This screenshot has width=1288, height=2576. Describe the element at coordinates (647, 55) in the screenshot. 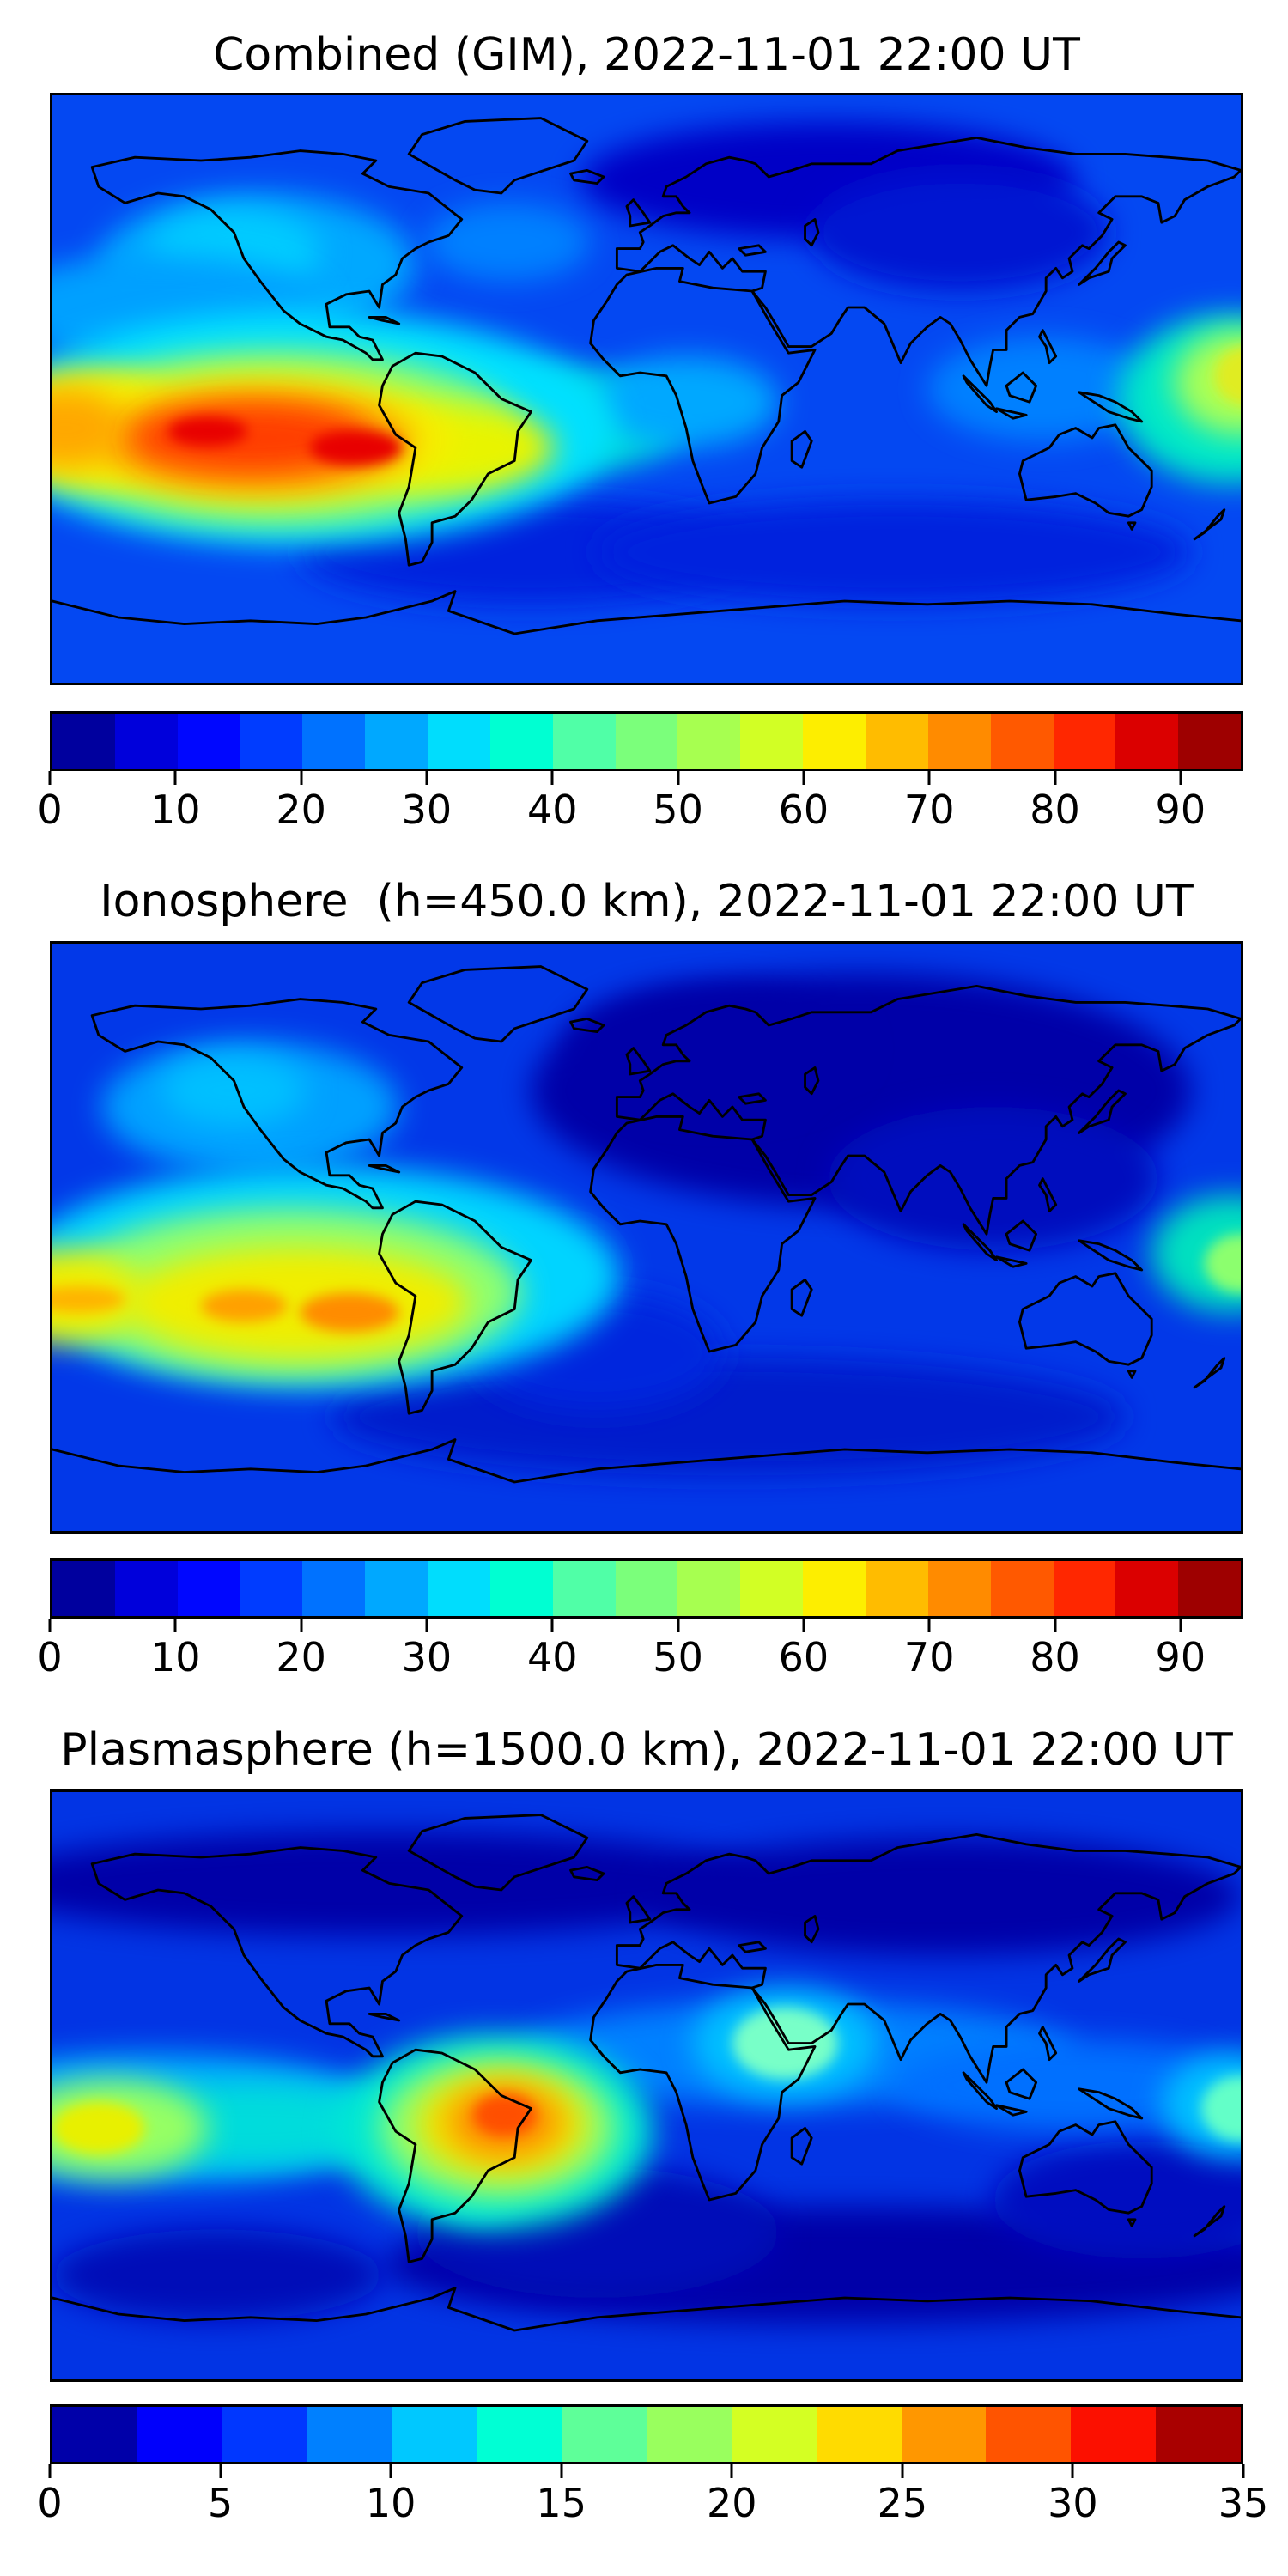

I see `panel-title-combined: Combined (GIM), 2022-11-01 22:00 UT` at that location.